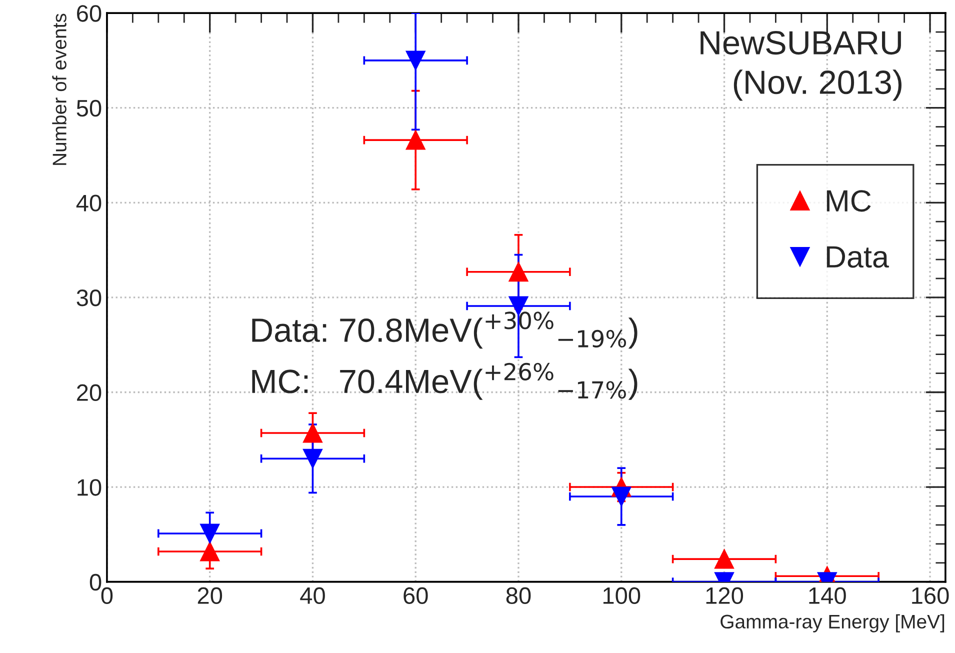 The height and width of the screenshot is (653, 955). Describe the element at coordinates (312, 595) in the screenshot. I see `x-tick-label: 40` at that location.